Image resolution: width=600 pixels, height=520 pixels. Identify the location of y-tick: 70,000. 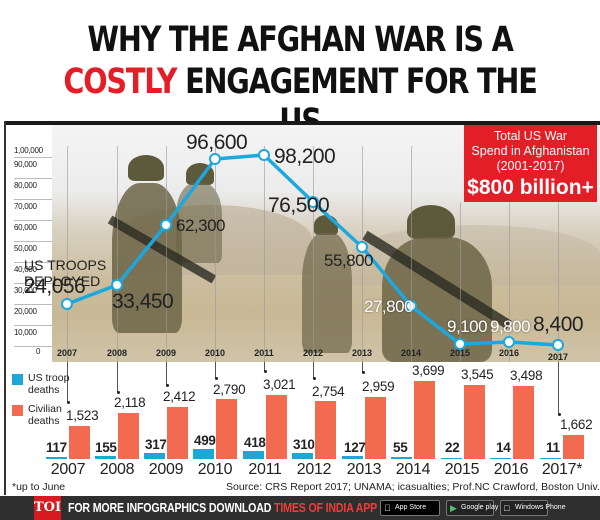
(25, 206).